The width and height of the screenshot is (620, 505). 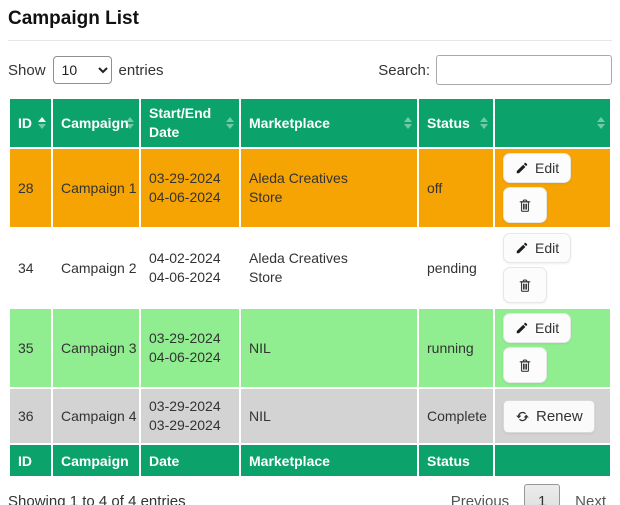 I want to click on page-title: Campaign List, so click(x=73, y=18).